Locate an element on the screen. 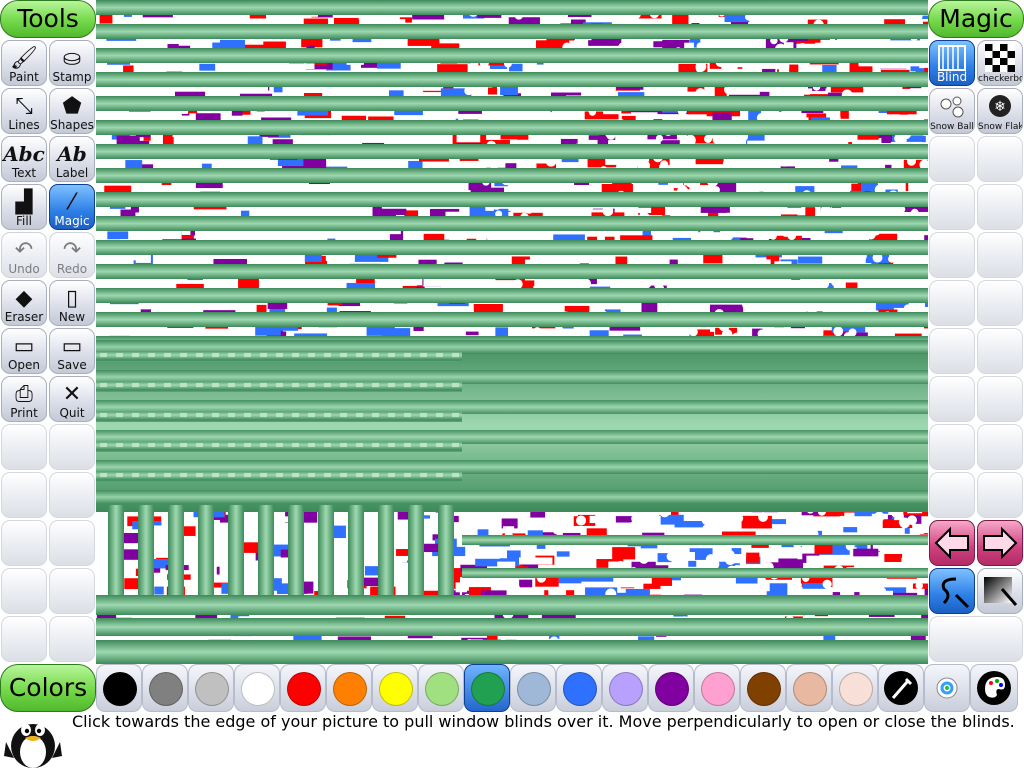 This screenshot has height=768, width=1024. magic-checkerboard-button: checkerboard is located at coordinates (1000, 63).